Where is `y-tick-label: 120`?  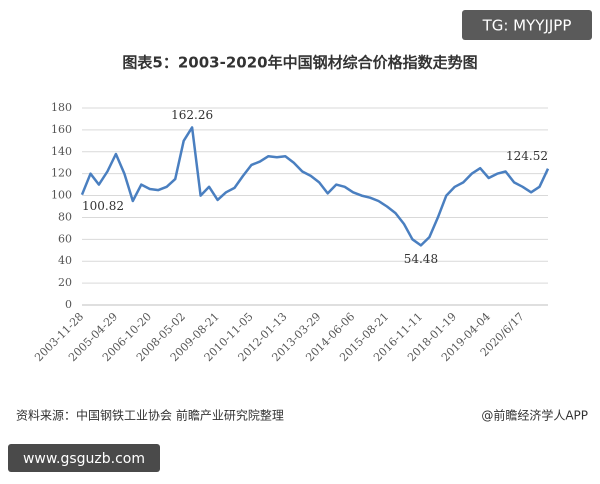 y-tick-label: 120 is located at coordinates (61, 173).